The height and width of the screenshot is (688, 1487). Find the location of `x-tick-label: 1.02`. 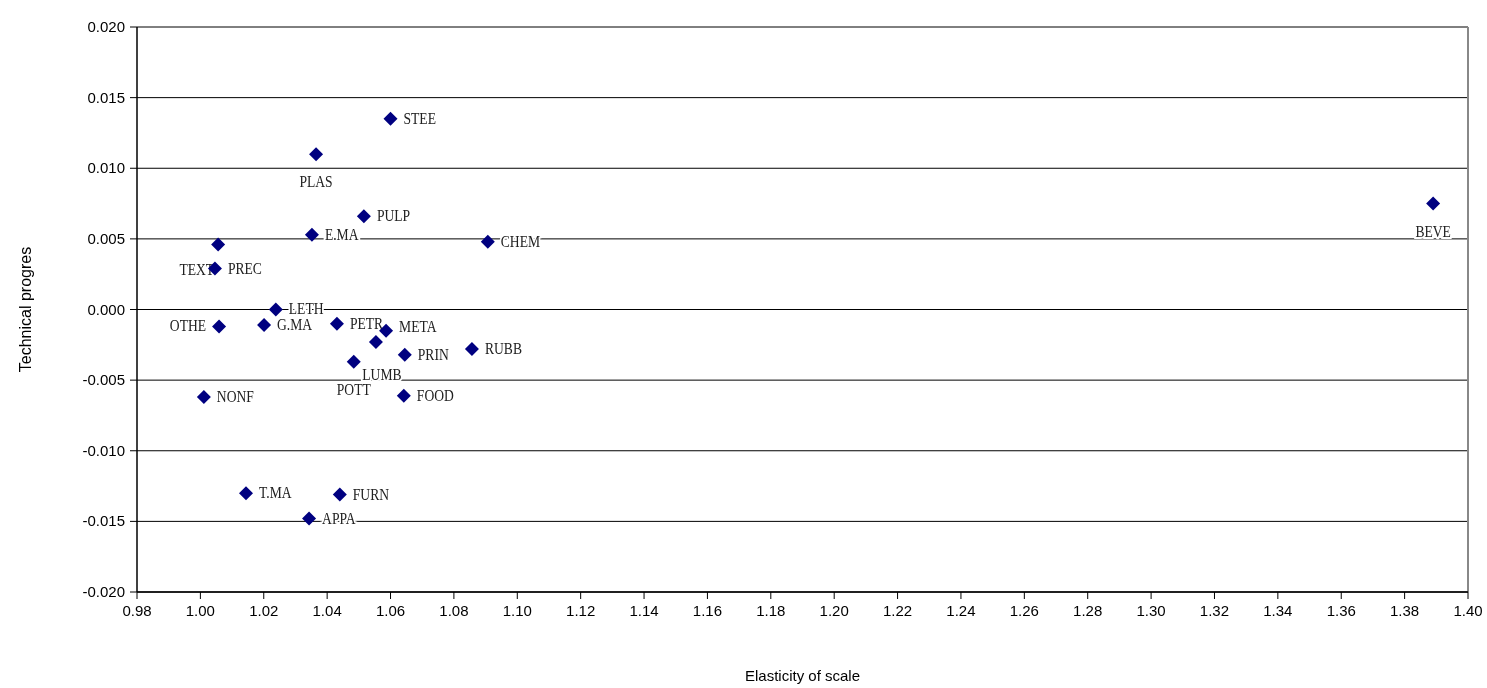

x-tick-label: 1.02 is located at coordinates (264, 610).